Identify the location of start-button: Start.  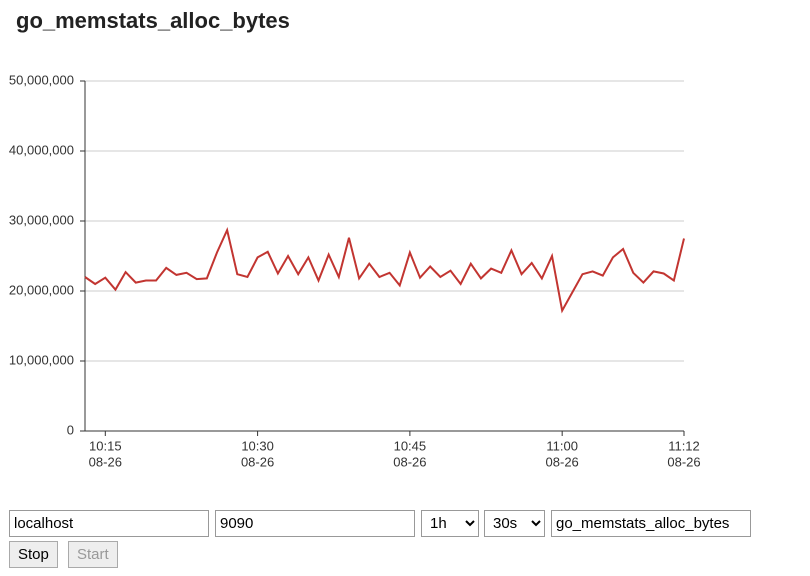
(93, 554).